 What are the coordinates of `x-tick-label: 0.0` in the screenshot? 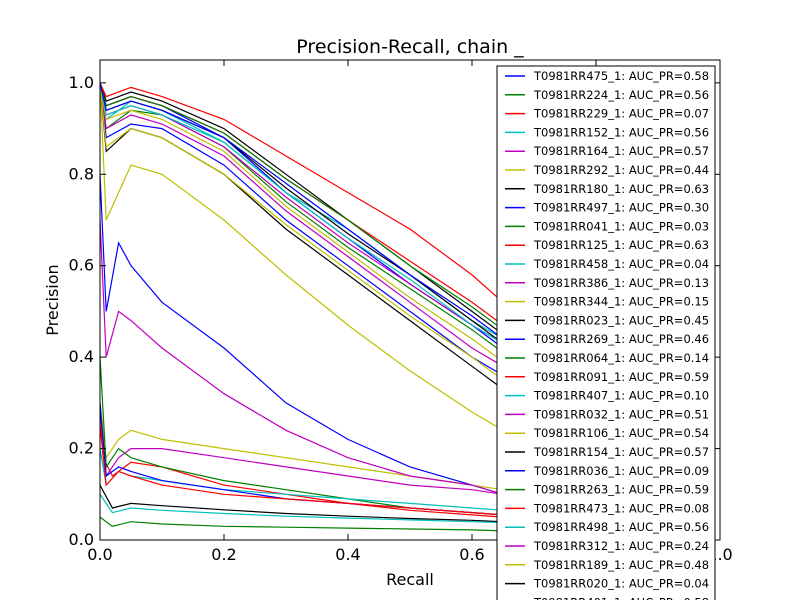 It's located at (99, 554).